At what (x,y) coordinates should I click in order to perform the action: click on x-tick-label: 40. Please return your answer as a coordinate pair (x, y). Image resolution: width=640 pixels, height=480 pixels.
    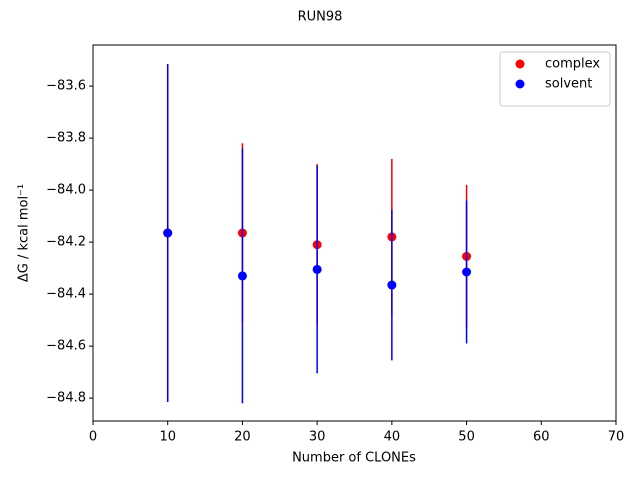
    Looking at the image, I should click on (392, 437).